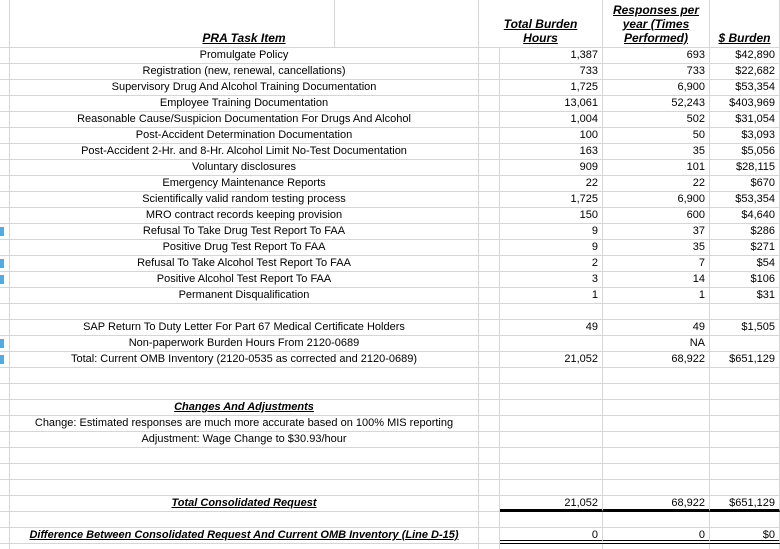 This screenshot has width=780, height=549. Describe the element at coordinates (656, 328) in the screenshot. I see `cell-responses-per-year: 49` at that location.